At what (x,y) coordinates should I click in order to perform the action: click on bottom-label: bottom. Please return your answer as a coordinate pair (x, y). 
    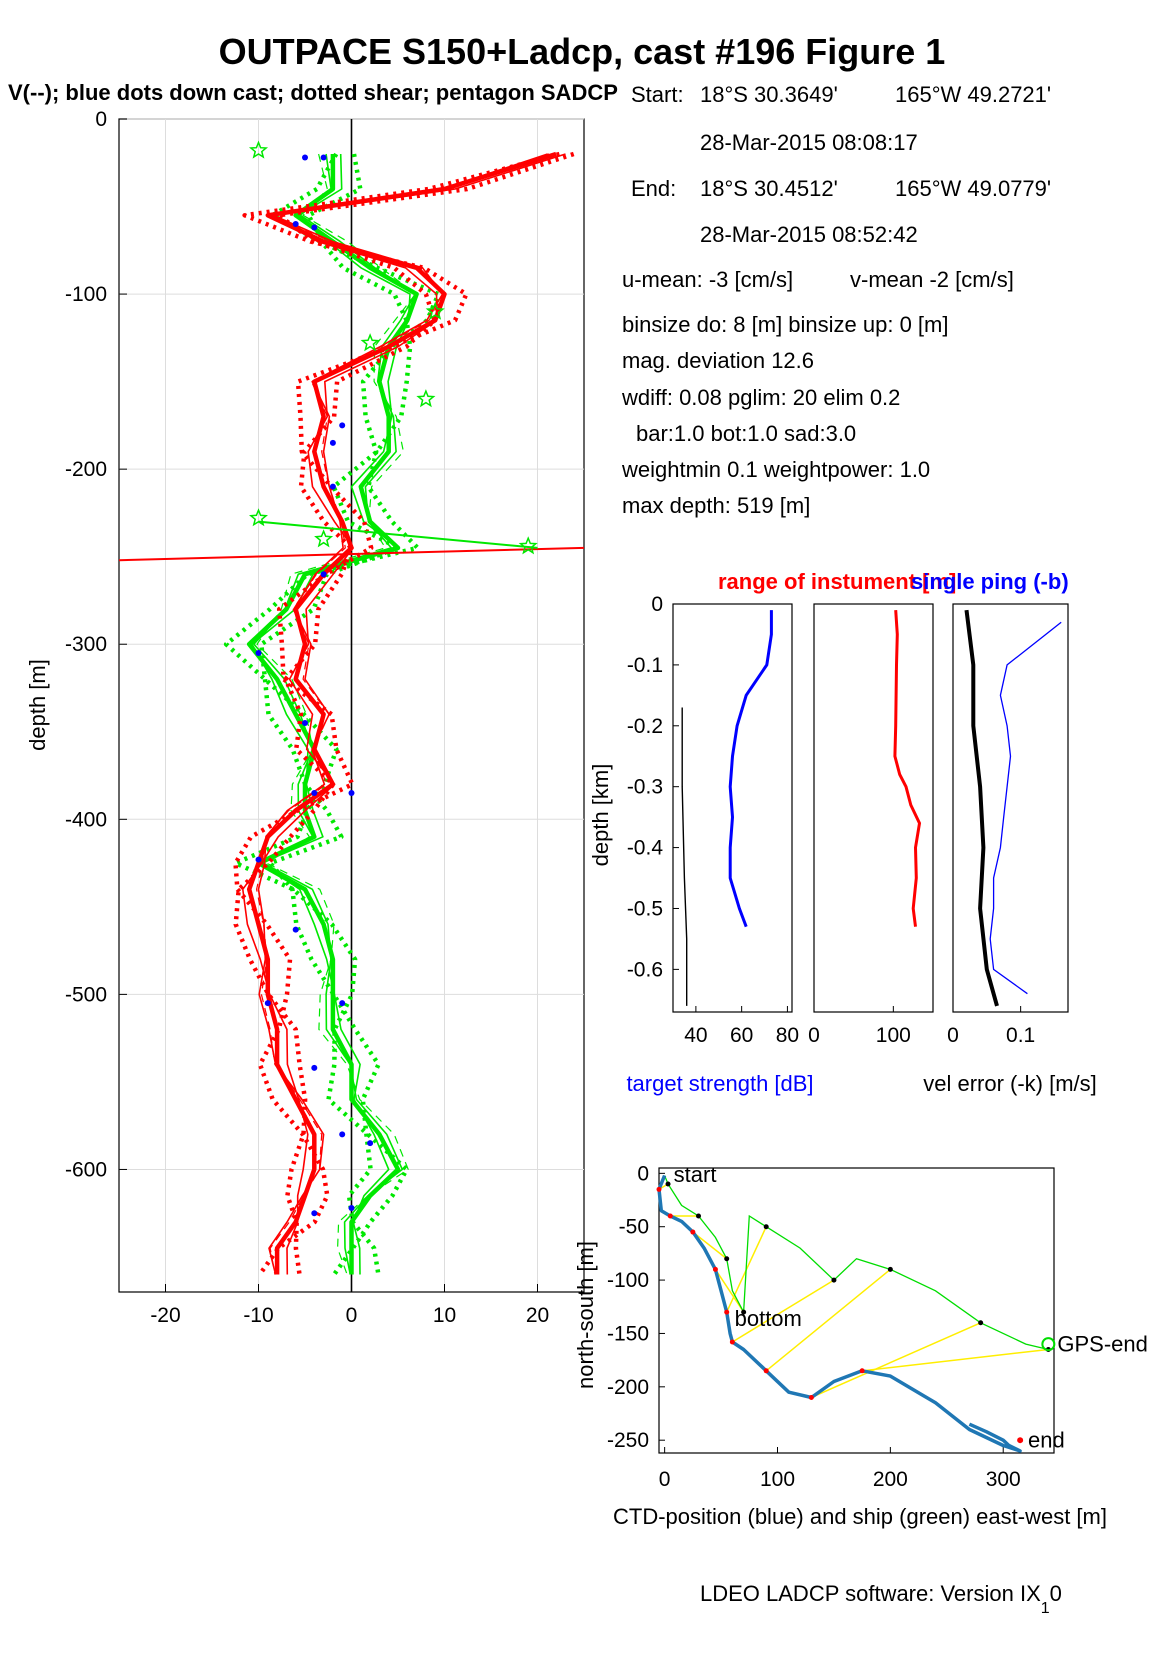
    Looking at the image, I should click on (768, 1318).